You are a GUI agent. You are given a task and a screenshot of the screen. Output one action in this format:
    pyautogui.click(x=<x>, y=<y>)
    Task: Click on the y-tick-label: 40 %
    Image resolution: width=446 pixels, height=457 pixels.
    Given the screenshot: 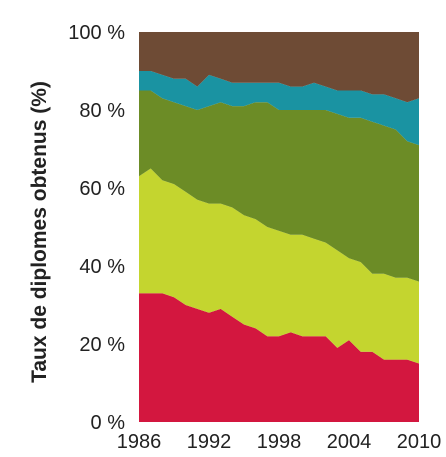 What is the action you would take?
    pyautogui.click(x=102, y=267)
    